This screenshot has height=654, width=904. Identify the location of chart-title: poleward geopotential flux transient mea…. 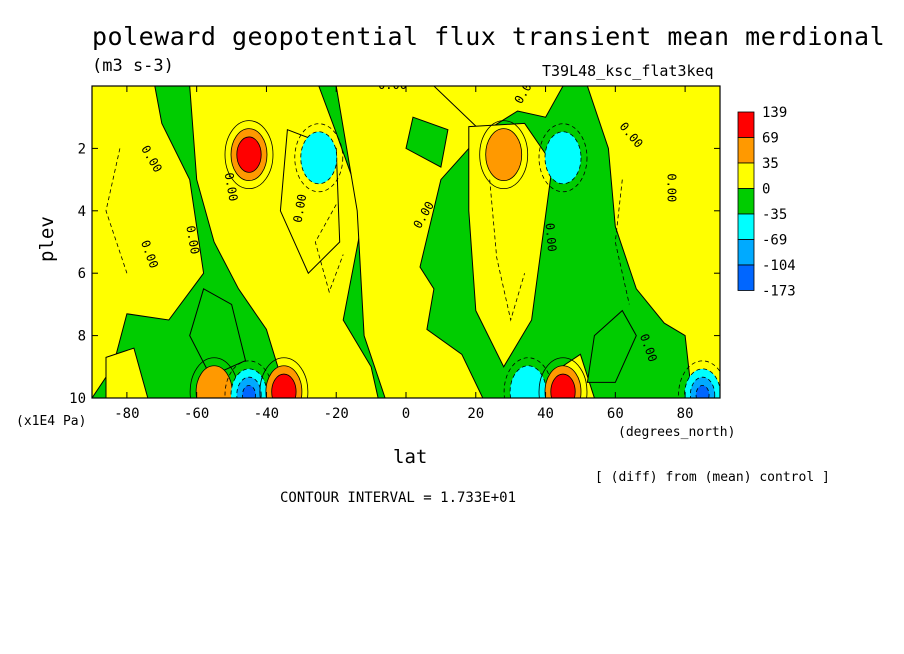
(489, 36).